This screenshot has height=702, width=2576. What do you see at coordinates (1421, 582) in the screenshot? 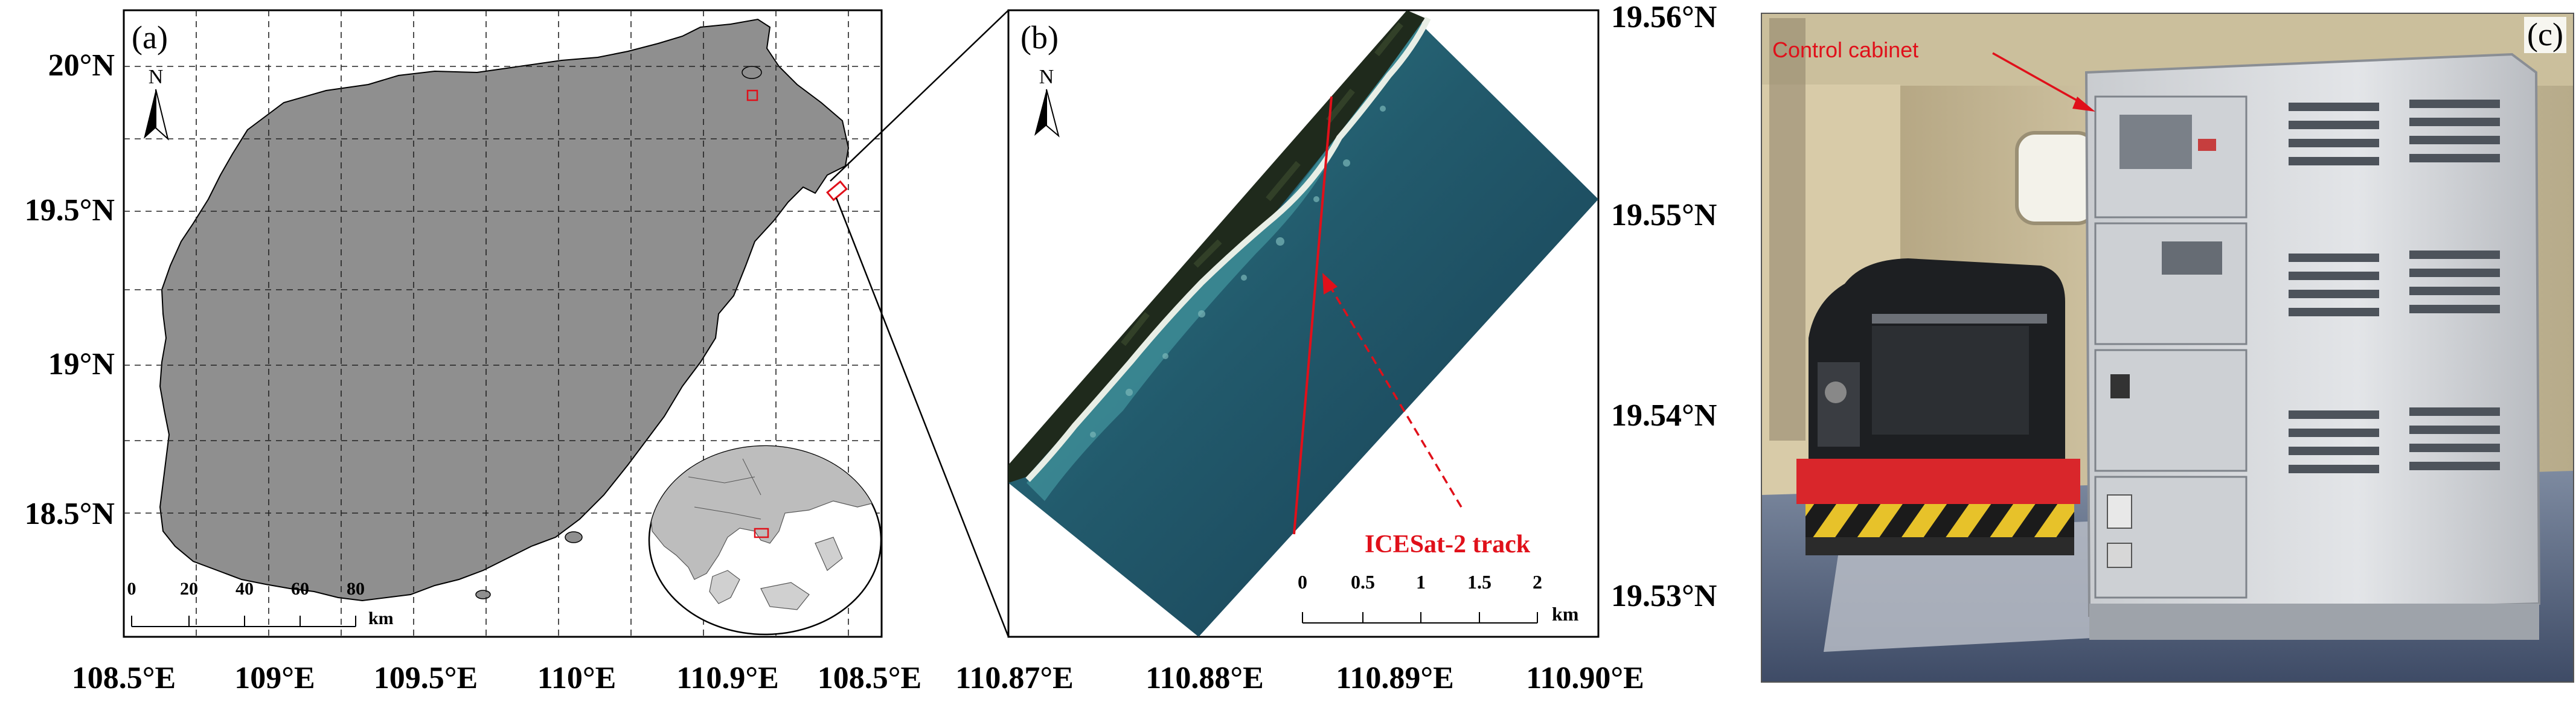
I see `svg-text: 1` at bounding box center [1421, 582].